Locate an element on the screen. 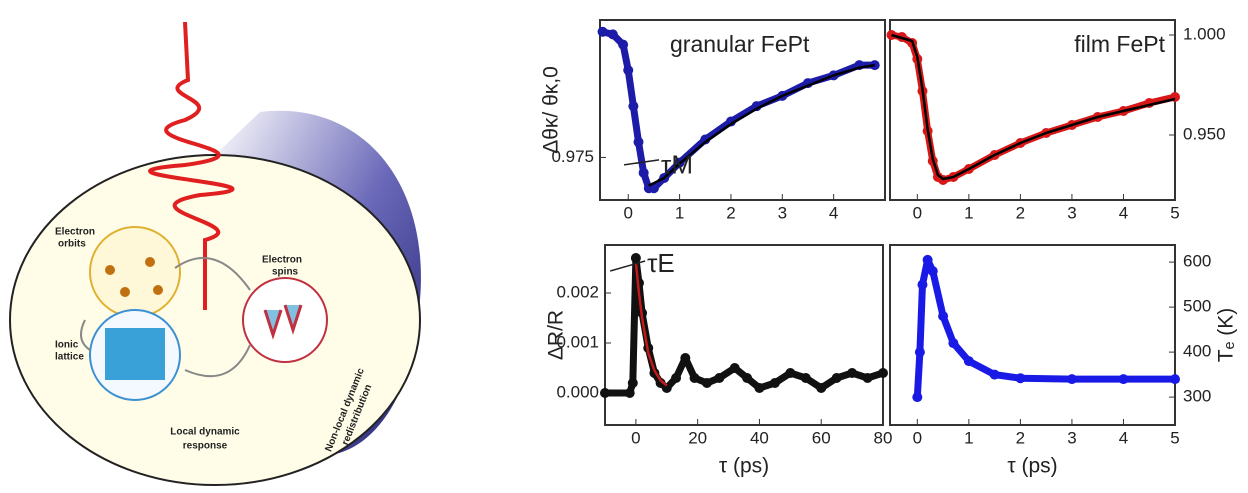  arrows is located at coordinates (165, 317).